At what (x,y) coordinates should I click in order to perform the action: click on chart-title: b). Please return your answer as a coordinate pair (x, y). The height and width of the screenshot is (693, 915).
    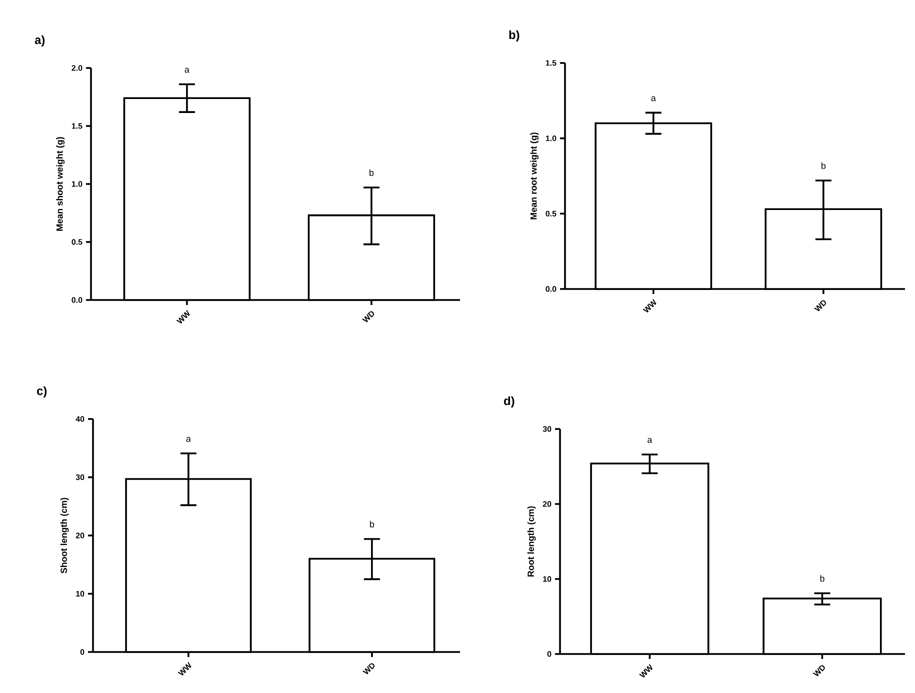
    Looking at the image, I should click on (514, 36).